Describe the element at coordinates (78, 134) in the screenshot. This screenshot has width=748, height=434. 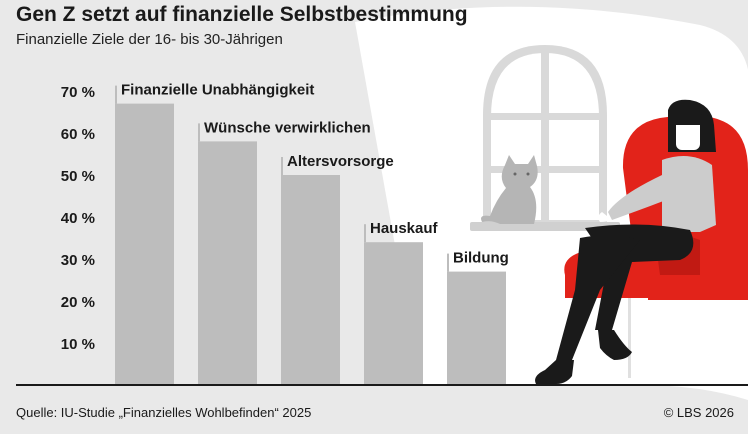
I see `y-tick-label: 60 %` at that location.